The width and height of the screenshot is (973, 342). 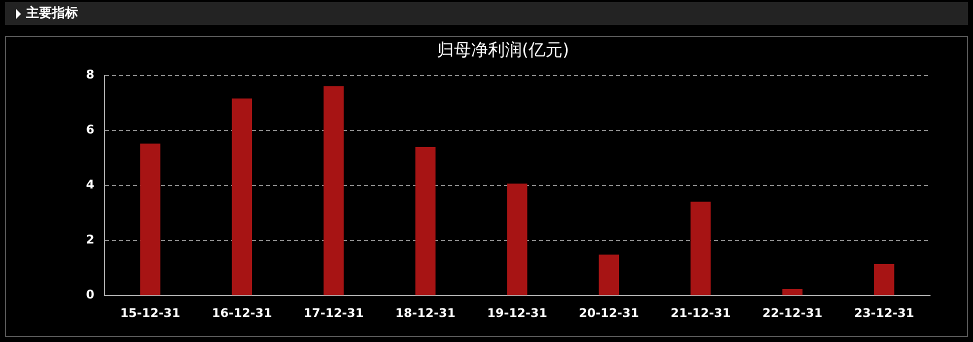 I want to click on x-tick-label: 15-12-31, so click(x=150, y=313).